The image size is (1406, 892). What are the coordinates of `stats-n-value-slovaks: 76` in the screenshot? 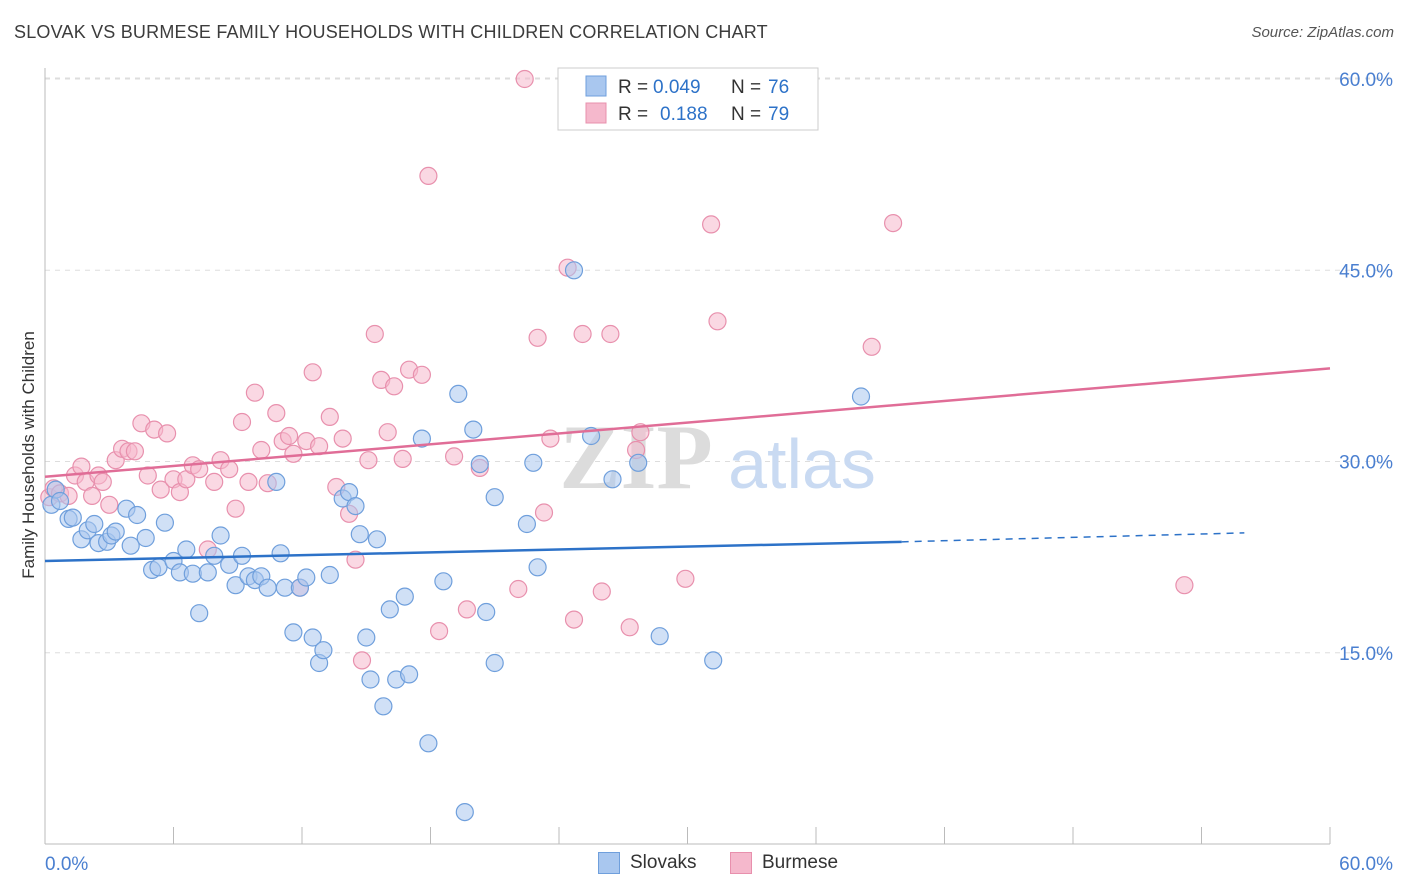 It's located at (778, 87).